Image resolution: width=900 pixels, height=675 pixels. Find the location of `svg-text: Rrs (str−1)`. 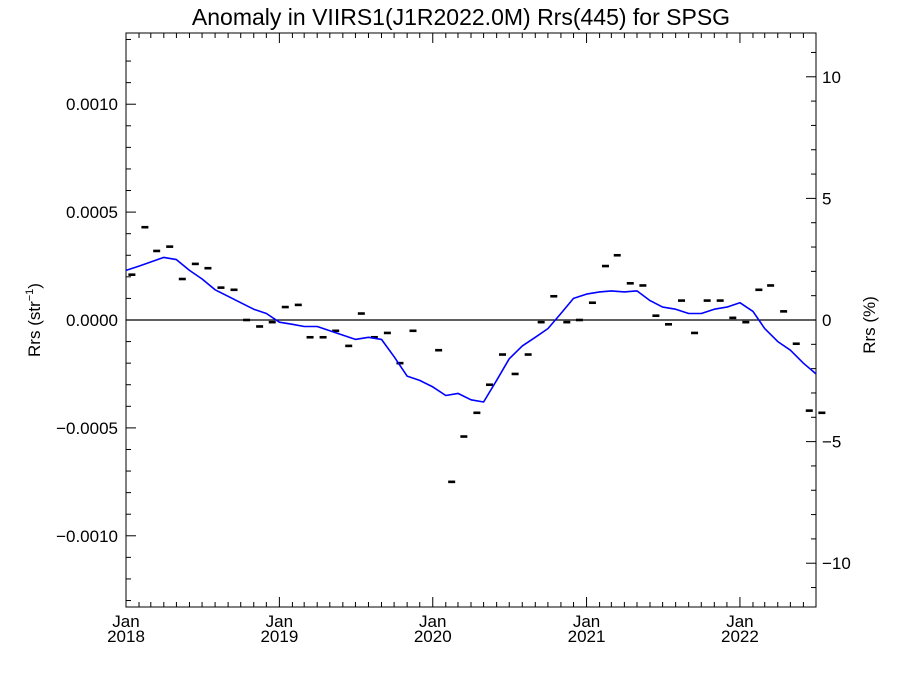

svg-text: Rrs (str−1) is located at coordinates (34, 320).